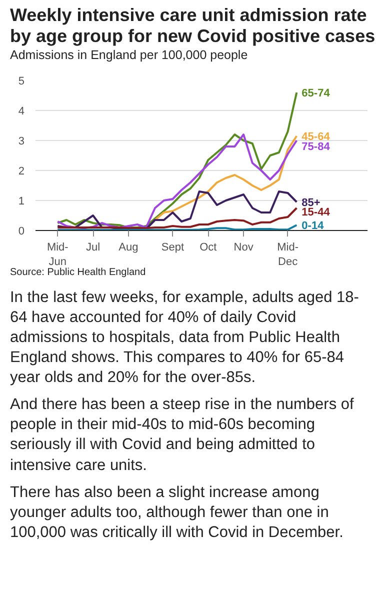 This screenshot has height=600, width=376. Describe the element at coordinates (316, 212) in the screenshot. I see `series-label: 15-44` at that location.